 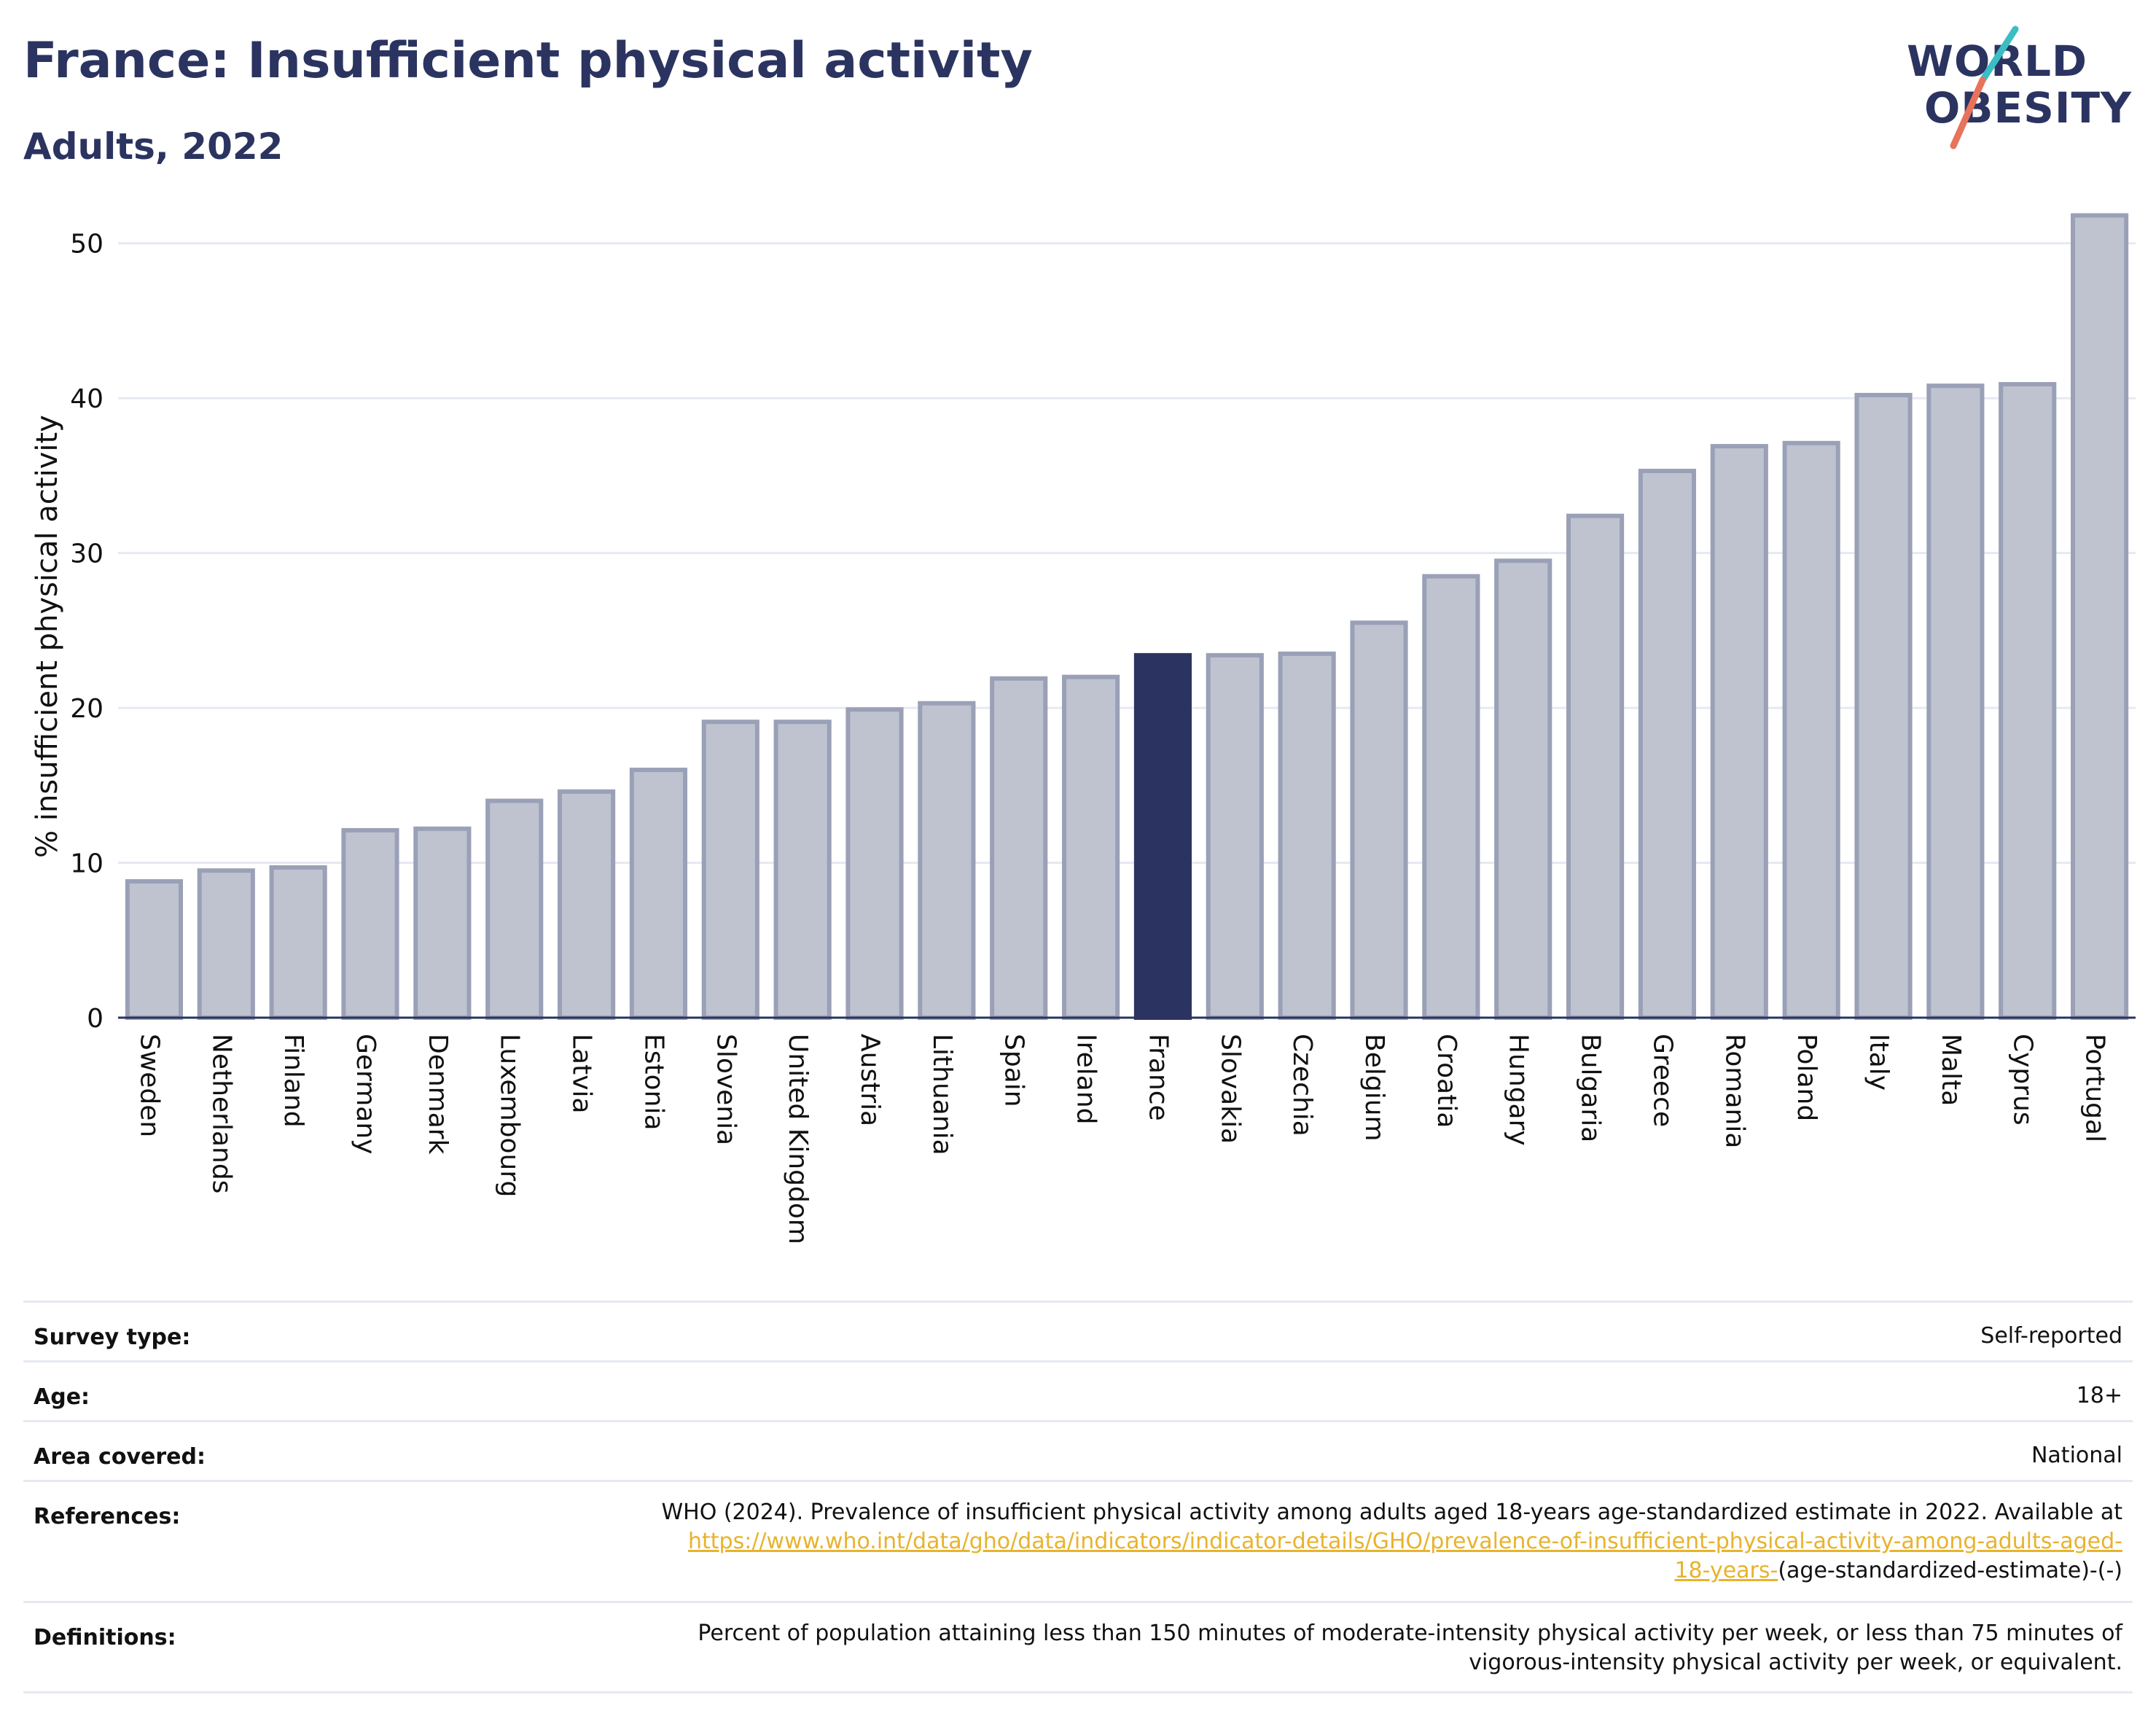 What do you see at coordinates (113, 1337) in the screenshot?
I see `survey-type-label: Survey type:` at bounding box center [113, 1337].